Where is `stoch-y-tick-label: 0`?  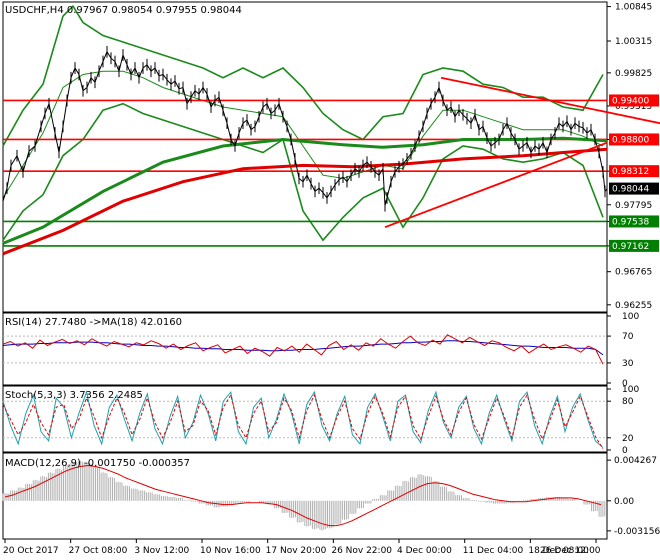
stoch-y-tick-label: 0 is located at coordinates (625, 451).